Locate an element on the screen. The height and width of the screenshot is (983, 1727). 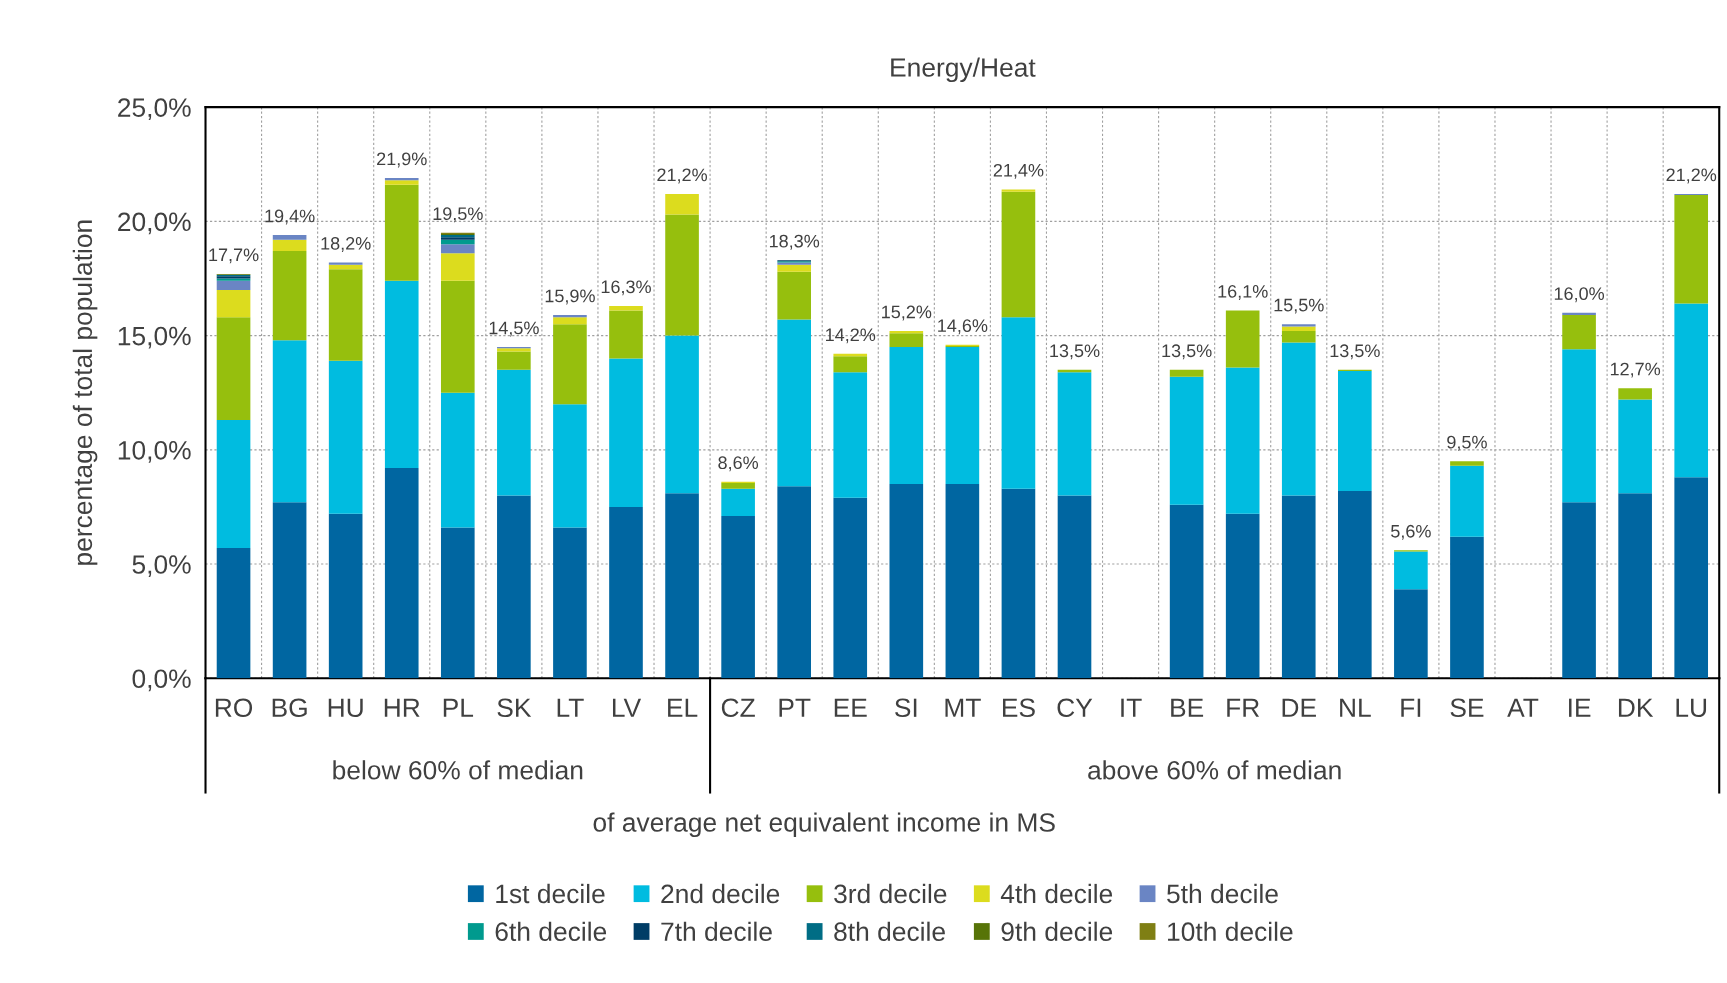
x-tick-label: PL is located at coordinates (458, 707).